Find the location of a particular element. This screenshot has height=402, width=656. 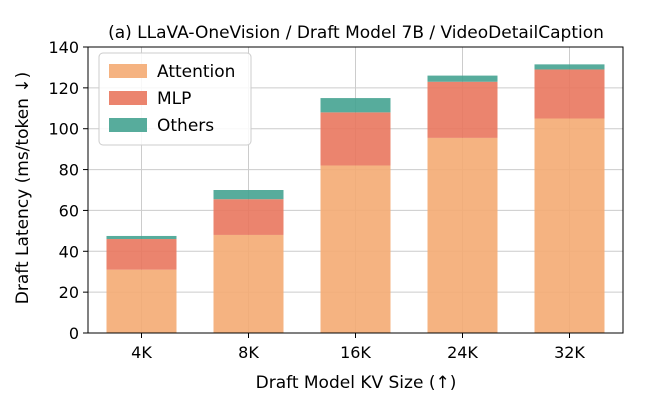

y-tick-label: 0 is located at coordinates (74, 333).